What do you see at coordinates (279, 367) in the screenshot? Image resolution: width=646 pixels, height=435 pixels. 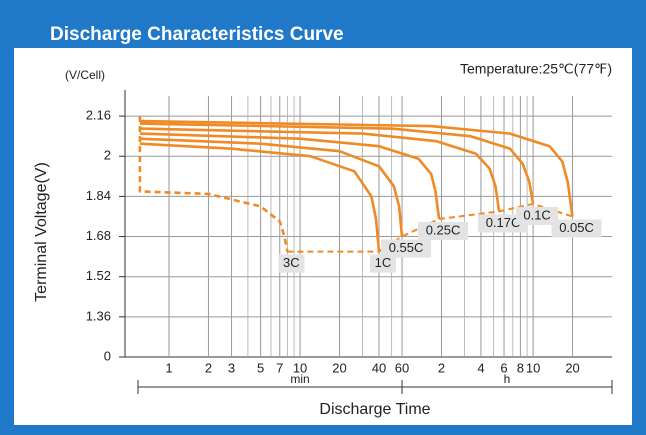 I see `x-tick-label: 7` at bounding box center [279, 367].